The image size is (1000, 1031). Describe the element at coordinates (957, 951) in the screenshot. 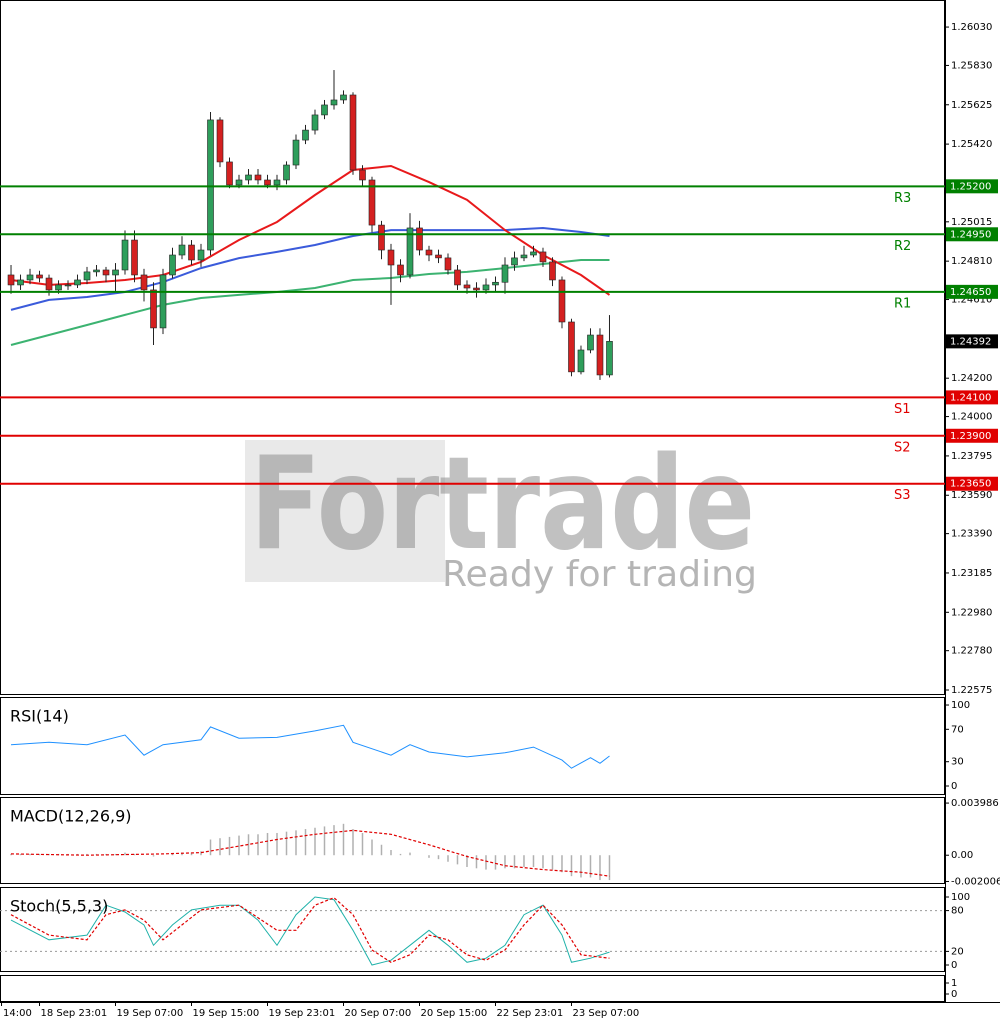

I see `y-tick-label: 20` at that location.